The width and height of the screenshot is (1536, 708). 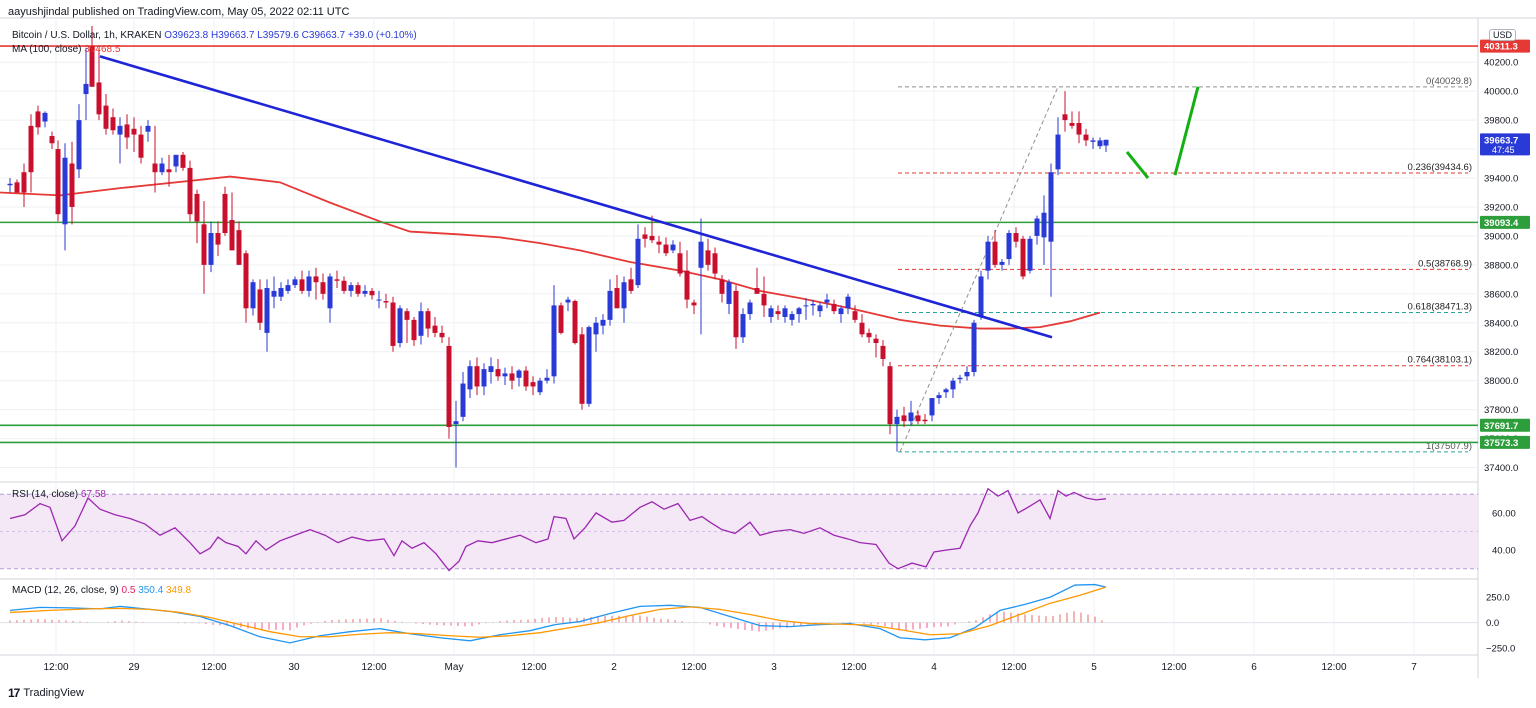 What do you see at coordinates (1501, 468) in the screenshot?
I see `price-tick-label: 37400.0` at bounding box center [1501, 468].